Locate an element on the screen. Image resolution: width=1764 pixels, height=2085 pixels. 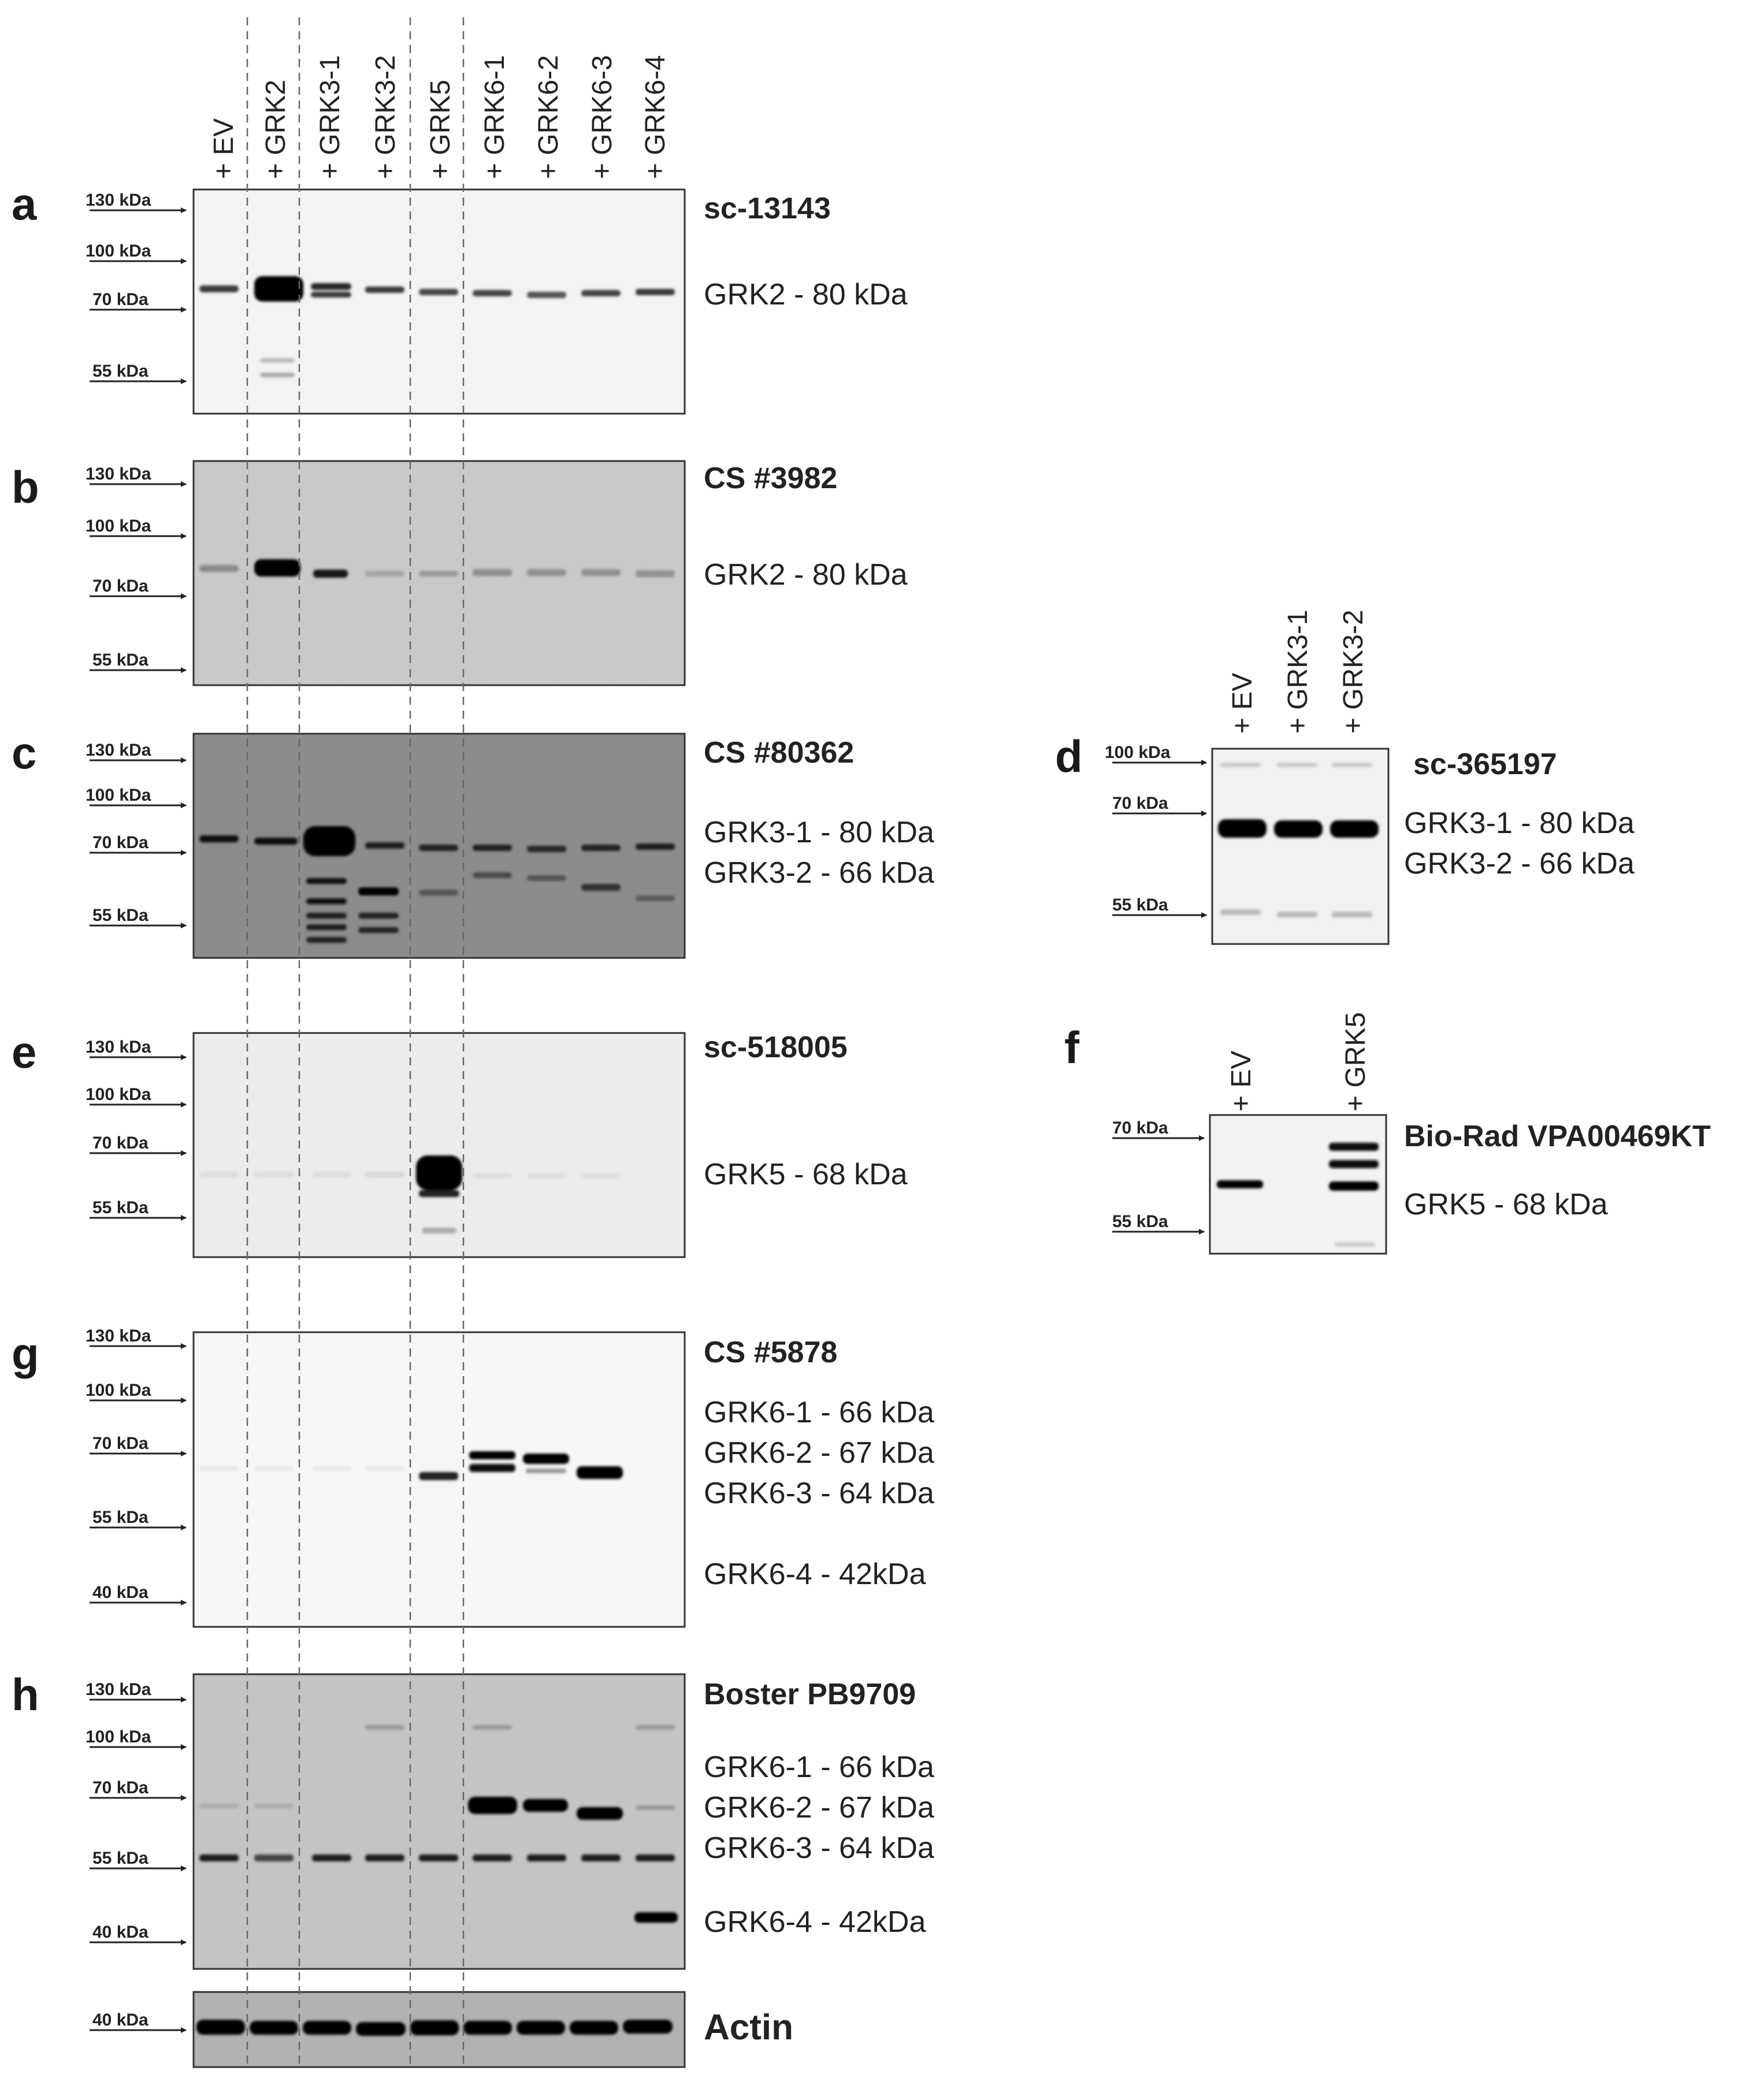
panel-letter: b is located at coordinates (25, 487).